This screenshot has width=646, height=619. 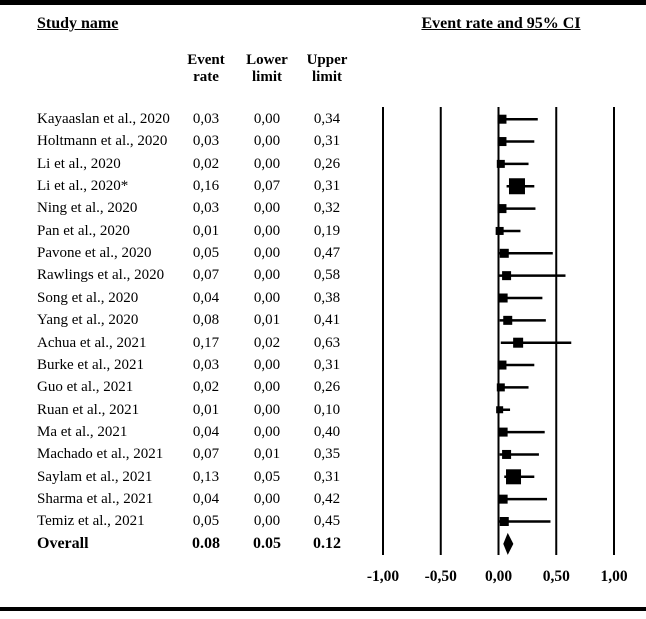 What do you see at coordinates (267, 476) in the screenshot?
I see `lower-limit-value: 0,05` at bounding box center [267, 476].